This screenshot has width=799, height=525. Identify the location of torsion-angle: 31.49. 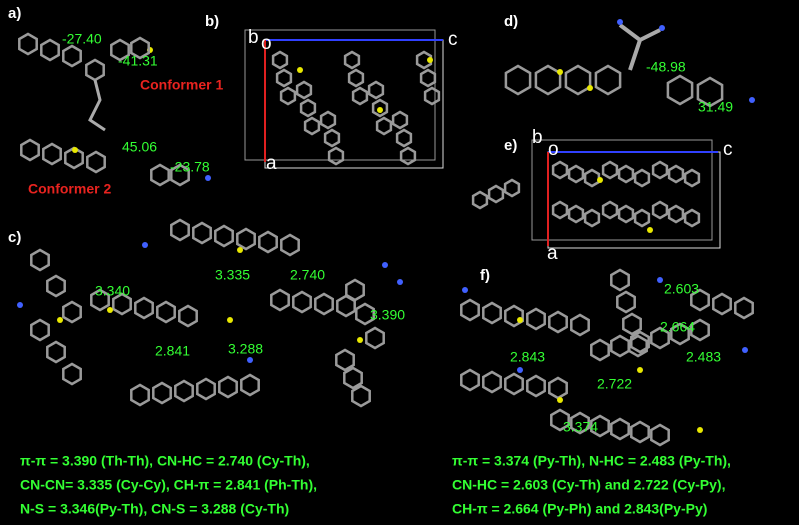
(715, 107).